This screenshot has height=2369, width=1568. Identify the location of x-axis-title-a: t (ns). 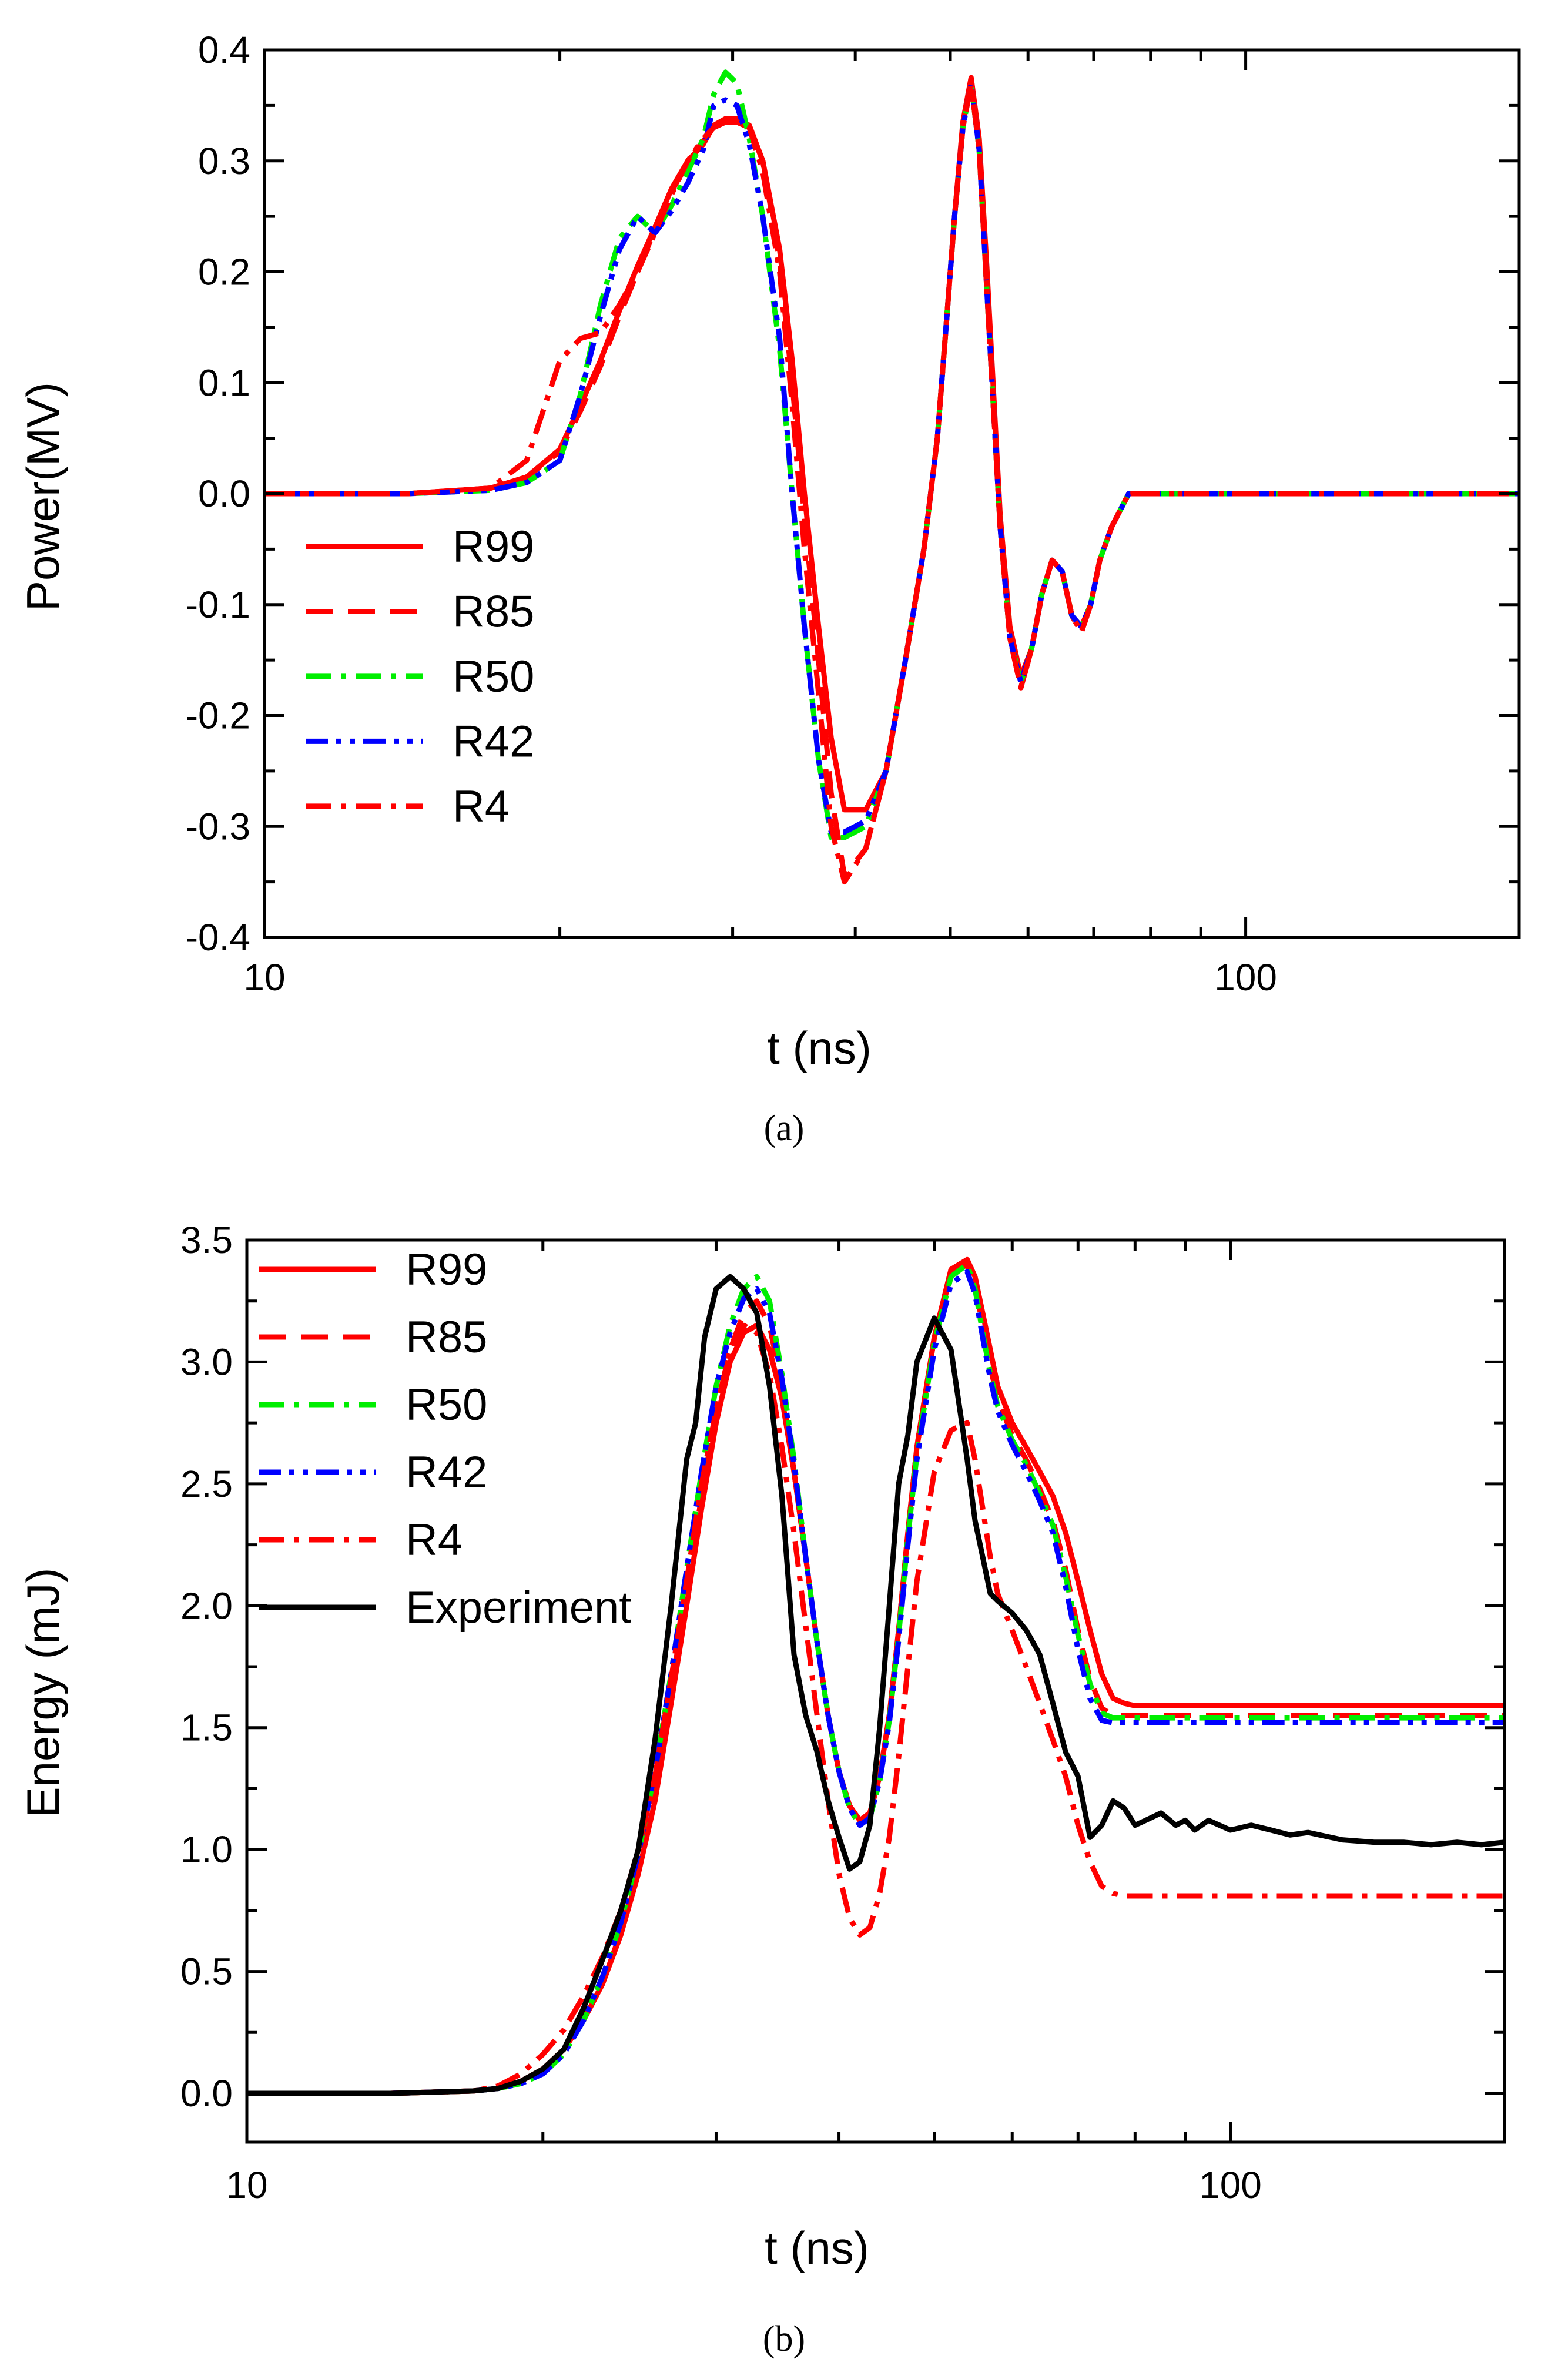
(819, 1048).